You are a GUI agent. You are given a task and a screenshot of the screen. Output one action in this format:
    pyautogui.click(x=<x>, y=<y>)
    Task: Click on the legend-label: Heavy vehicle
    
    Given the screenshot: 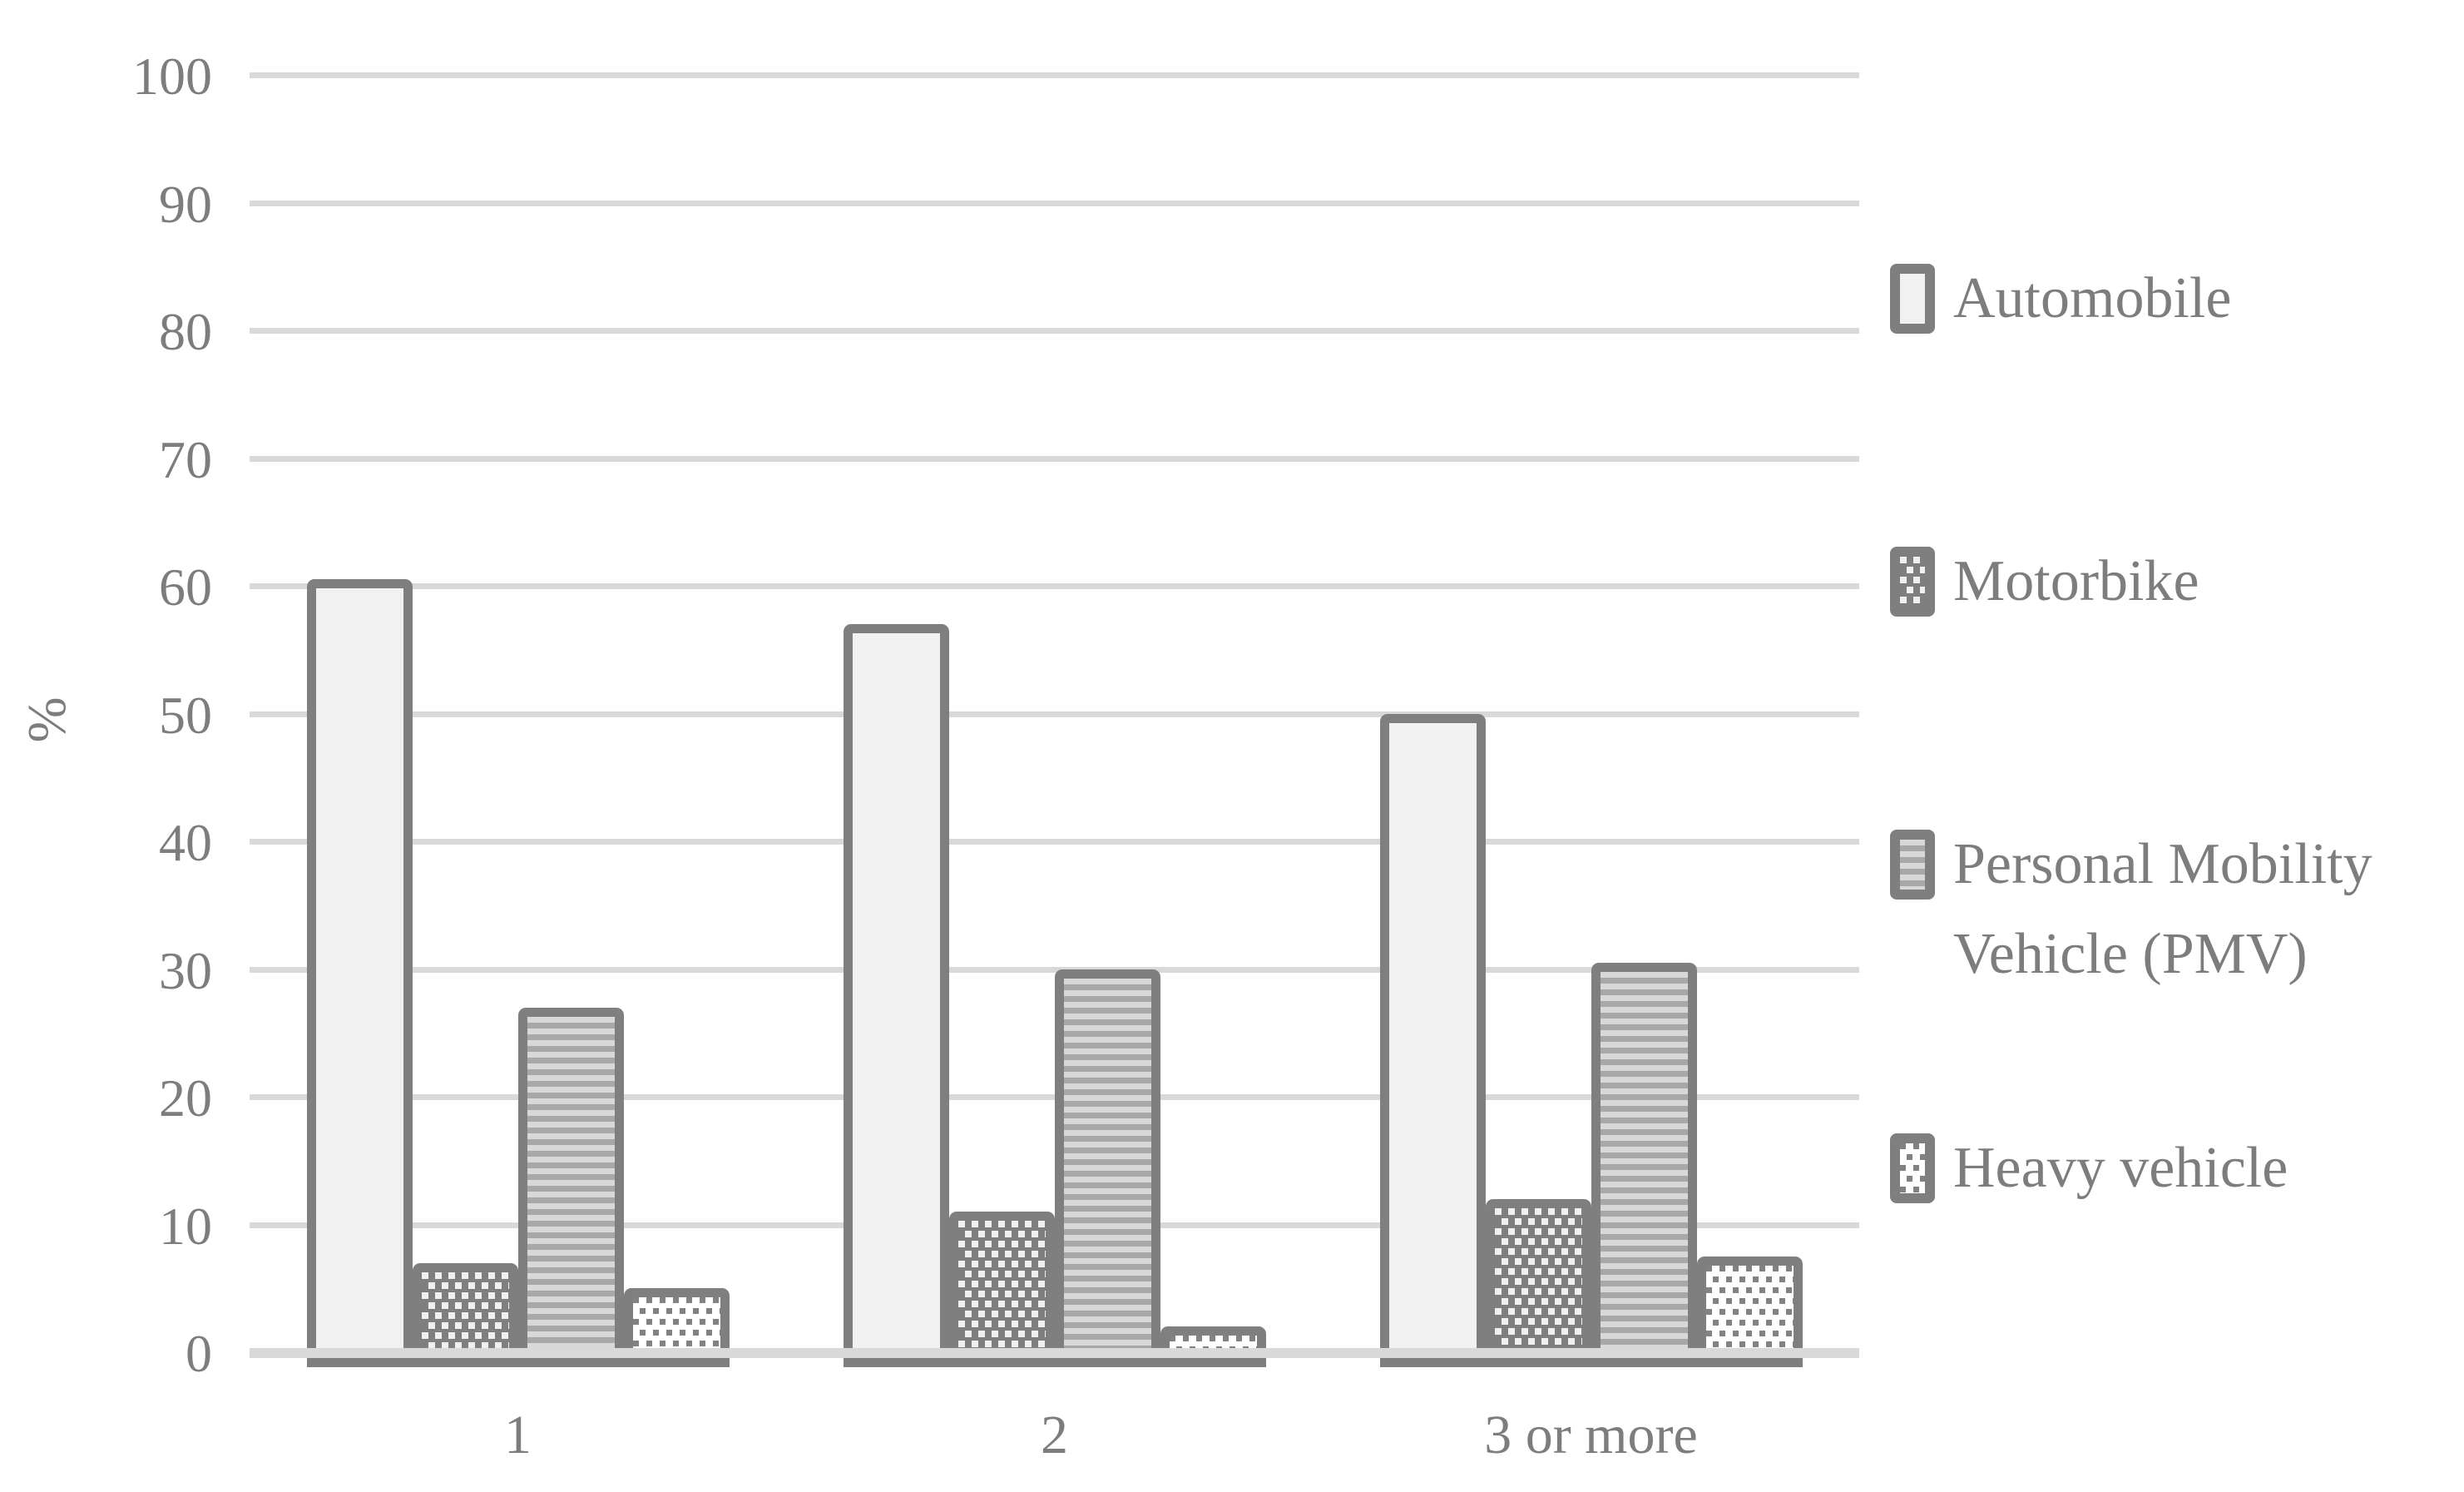 What is the action you would take?
    pyautogui.click(x=2120, y=1168)
    